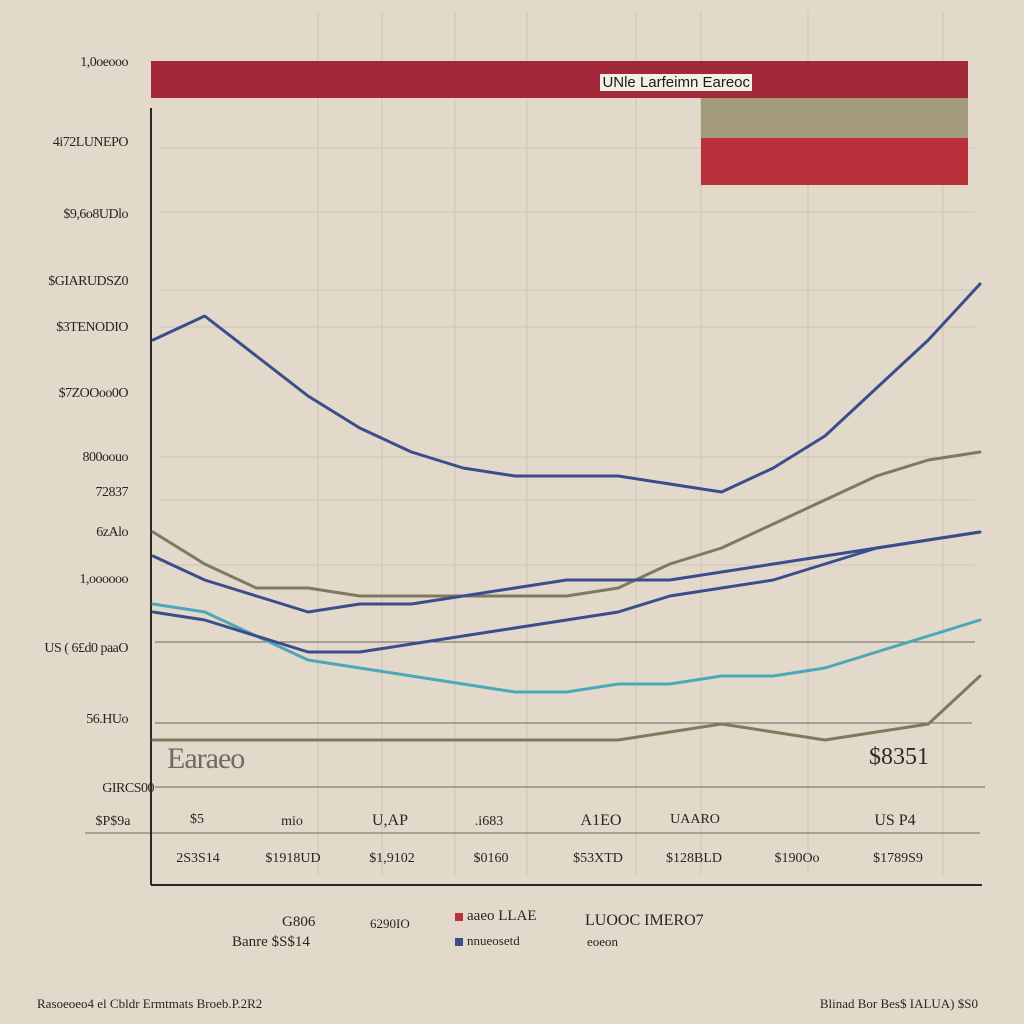 The height and width of the screenshot is (1024, 1024). I want to click on x-value-label: $0160, so click(491, 858).